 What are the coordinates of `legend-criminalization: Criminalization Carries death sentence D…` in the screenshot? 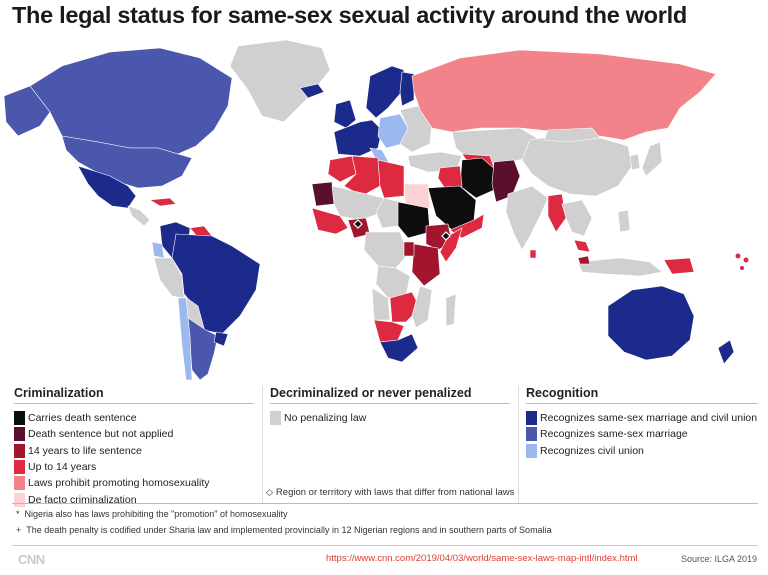 It's located at (134, 447).